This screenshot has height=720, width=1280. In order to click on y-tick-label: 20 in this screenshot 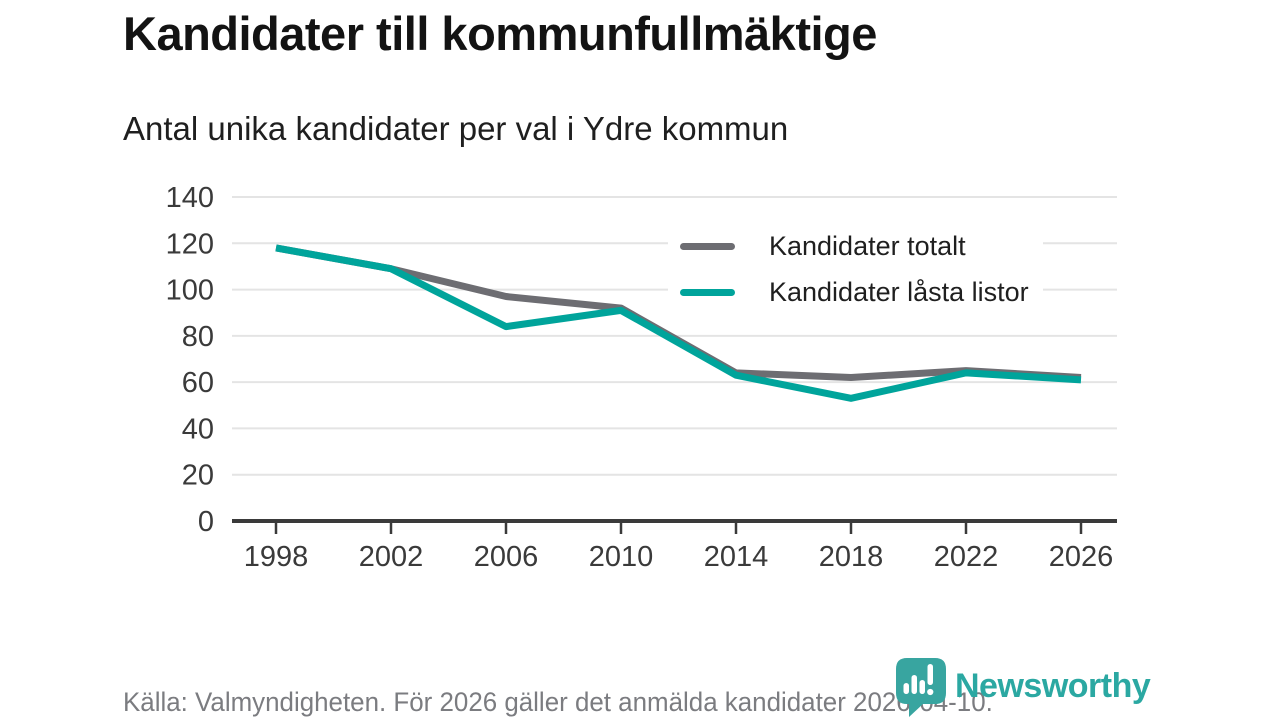, I will do `click(198, 476)`.